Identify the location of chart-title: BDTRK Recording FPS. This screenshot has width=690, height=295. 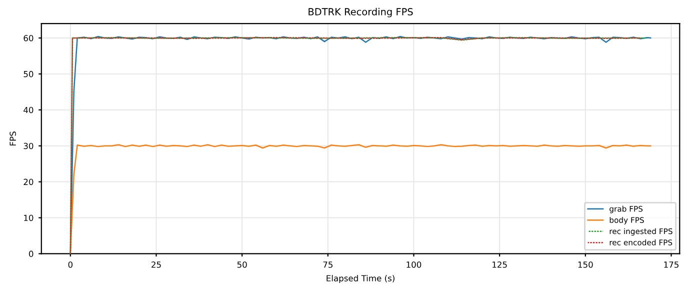
(360, 13).